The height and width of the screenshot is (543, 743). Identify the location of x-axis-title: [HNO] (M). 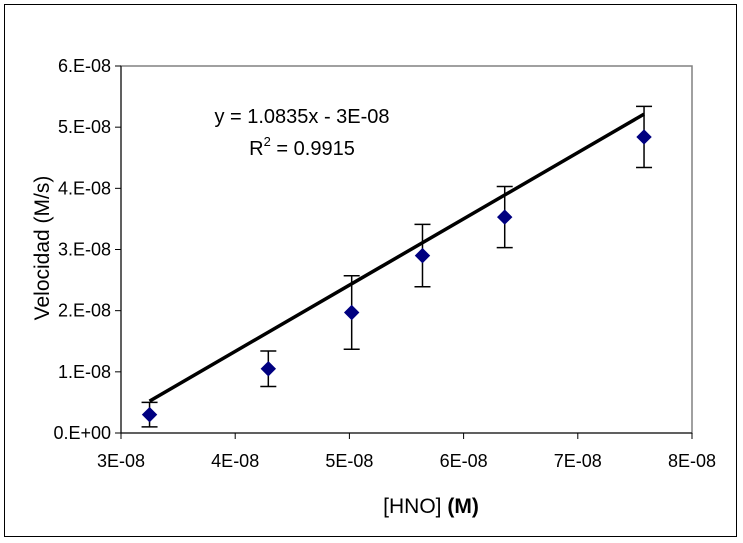
(431, 506).